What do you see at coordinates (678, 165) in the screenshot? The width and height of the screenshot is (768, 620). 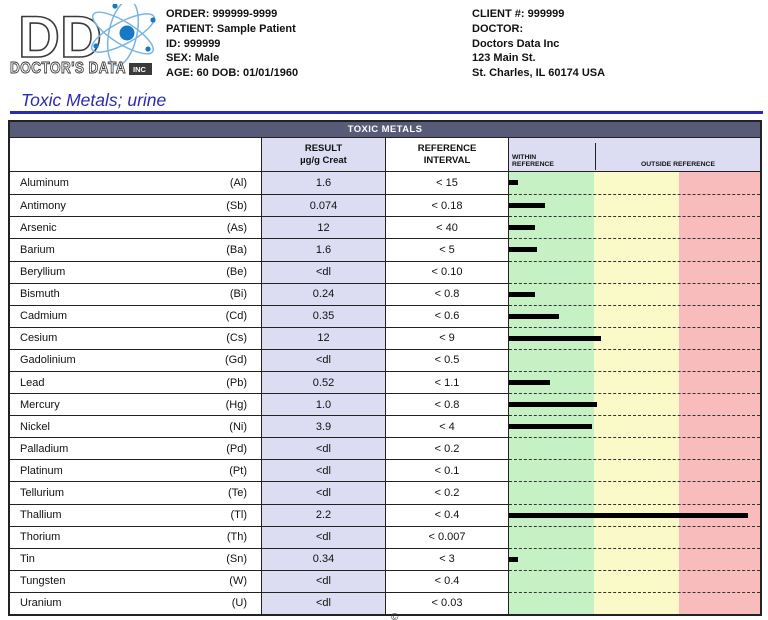 I see `outside-reference-label: OUTSIDE REFERENCE` at bounding box center [678, 165].